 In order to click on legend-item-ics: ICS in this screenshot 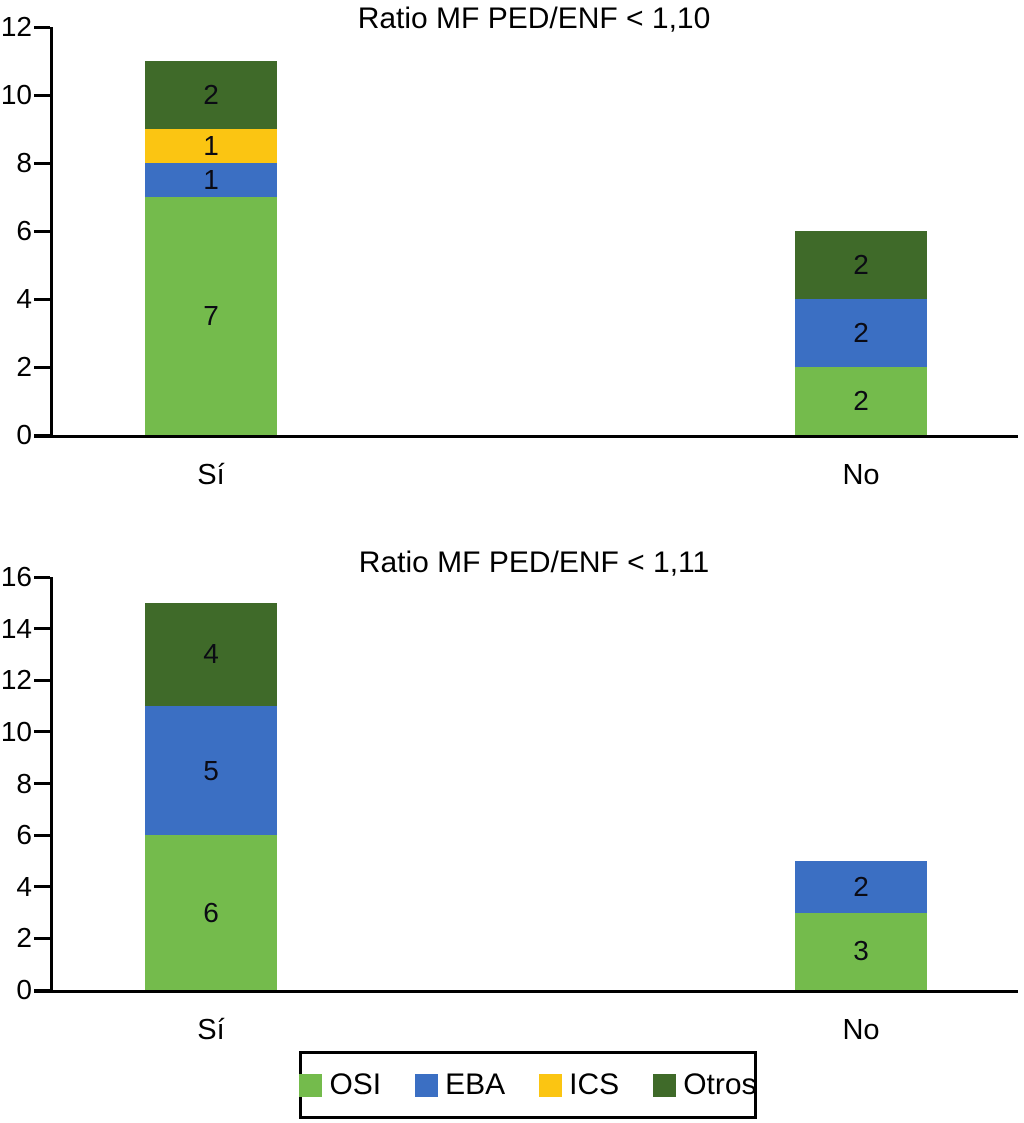, I will do `click(579, 1085)`.